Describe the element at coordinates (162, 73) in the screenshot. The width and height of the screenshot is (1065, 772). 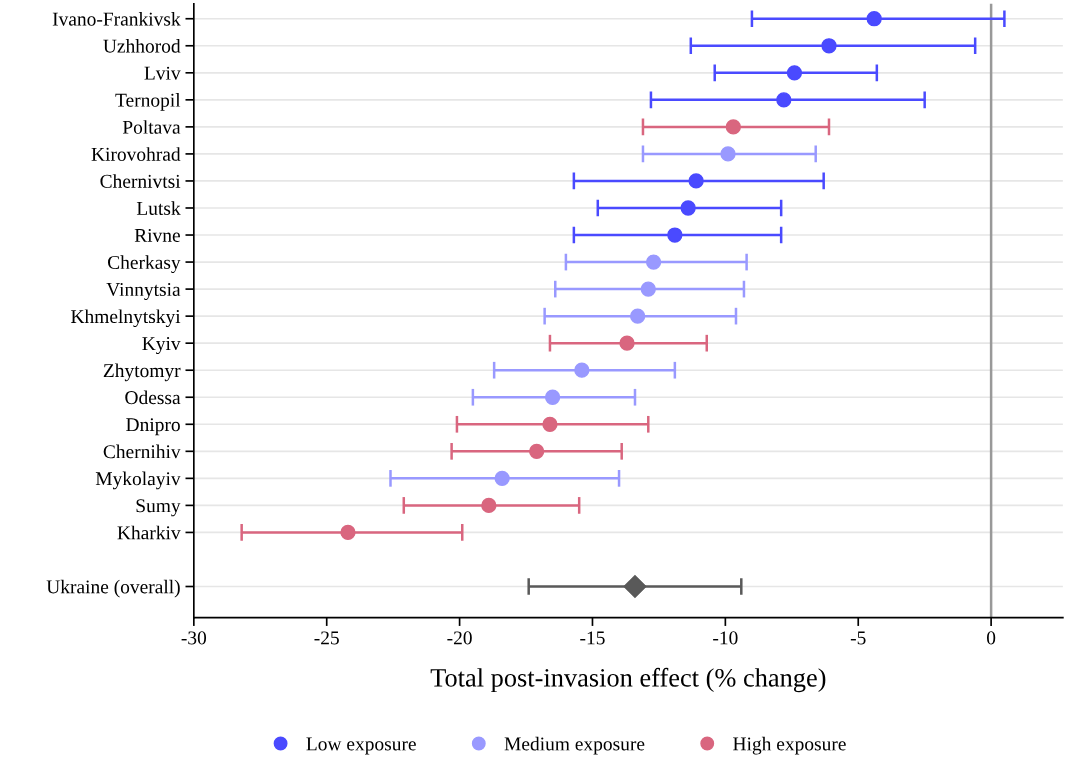
I see `y-tick-label: Lviv` at that location.